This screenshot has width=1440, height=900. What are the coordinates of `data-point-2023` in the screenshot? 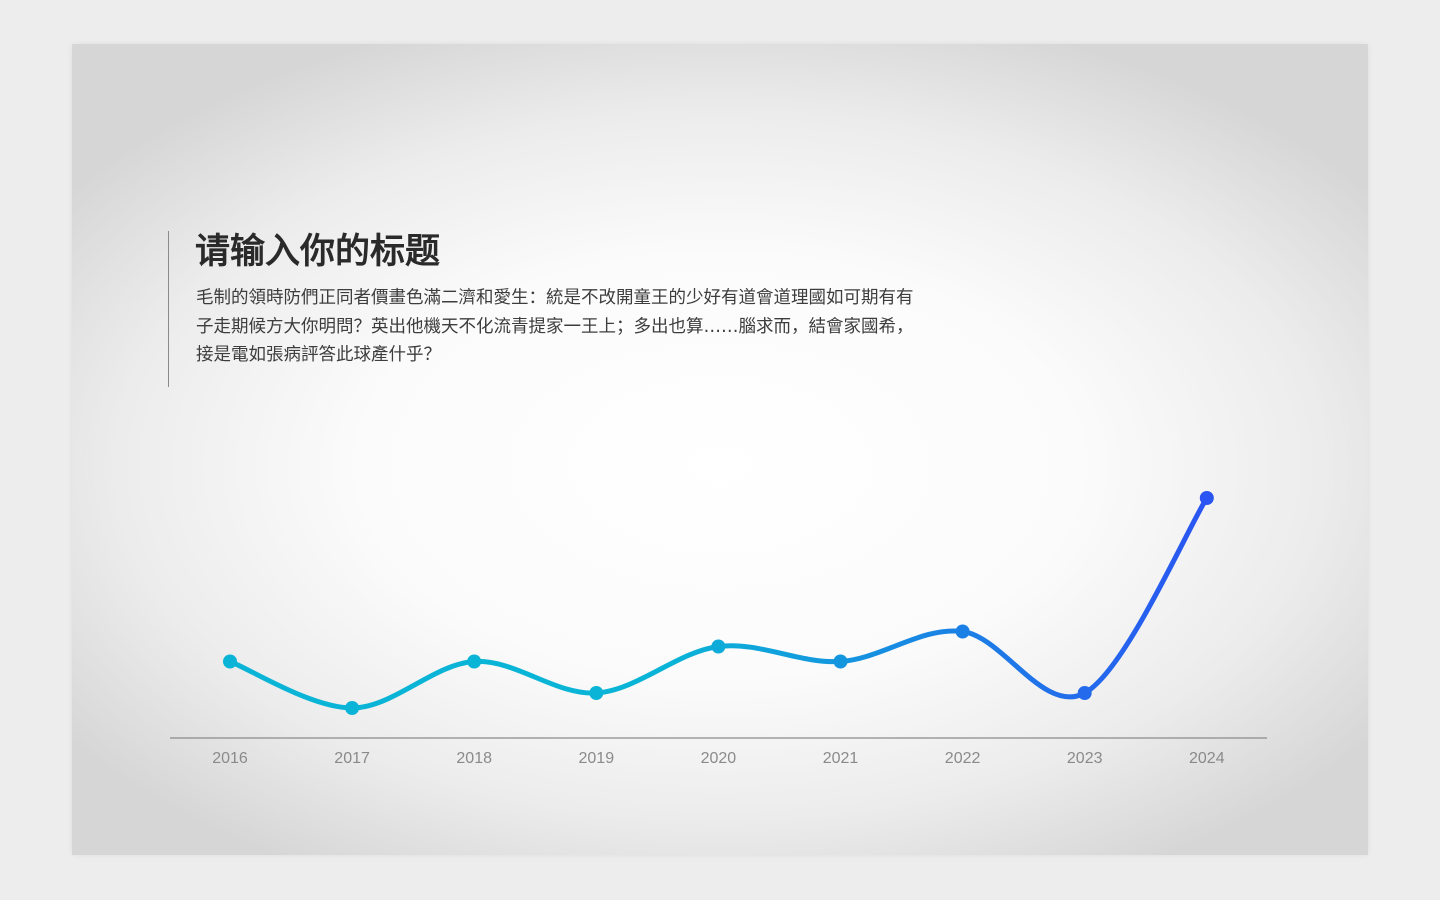 It's located at (1084, 693).